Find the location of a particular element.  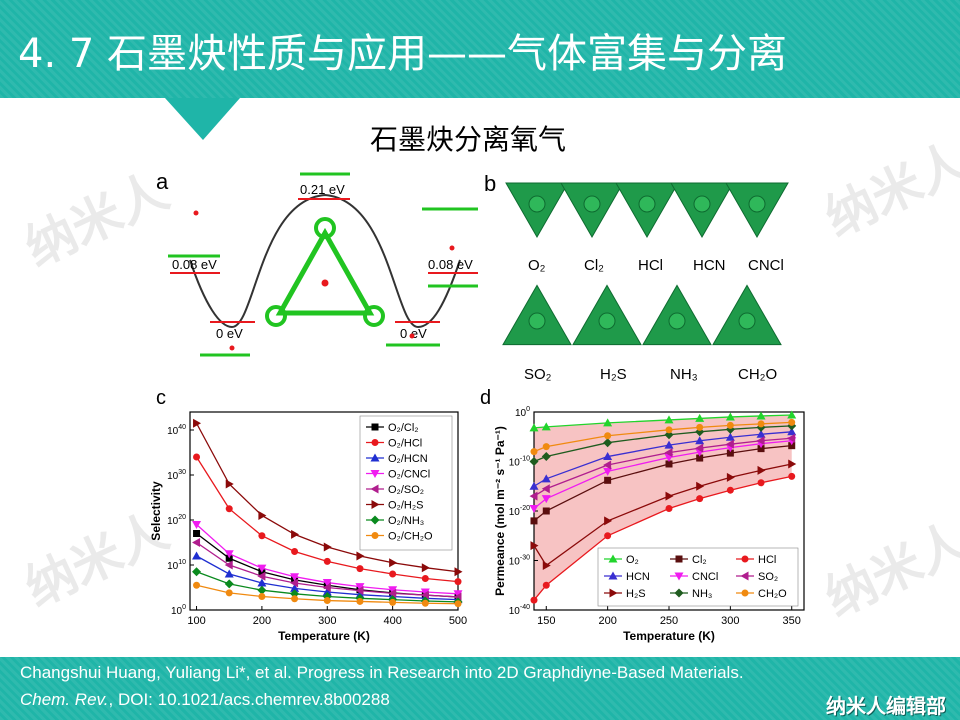

panel-label: c is located at coordinates (161, 398).